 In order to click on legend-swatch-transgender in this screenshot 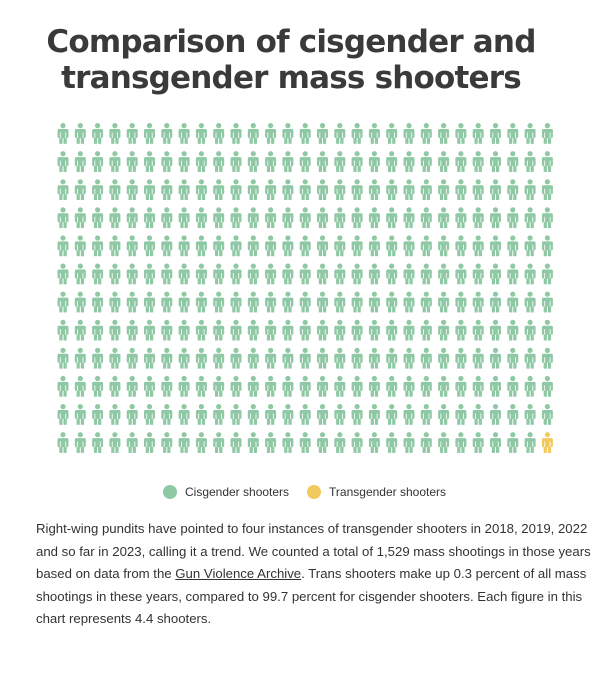, I will do `click(314, 492)`.